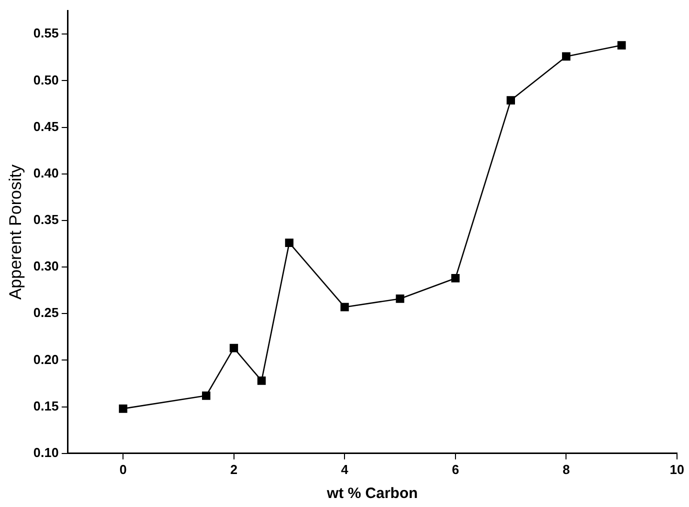  Describe the element at coordinates (46, 359) in the screenshot. I see `y-tick-label: 0.20` at that location.